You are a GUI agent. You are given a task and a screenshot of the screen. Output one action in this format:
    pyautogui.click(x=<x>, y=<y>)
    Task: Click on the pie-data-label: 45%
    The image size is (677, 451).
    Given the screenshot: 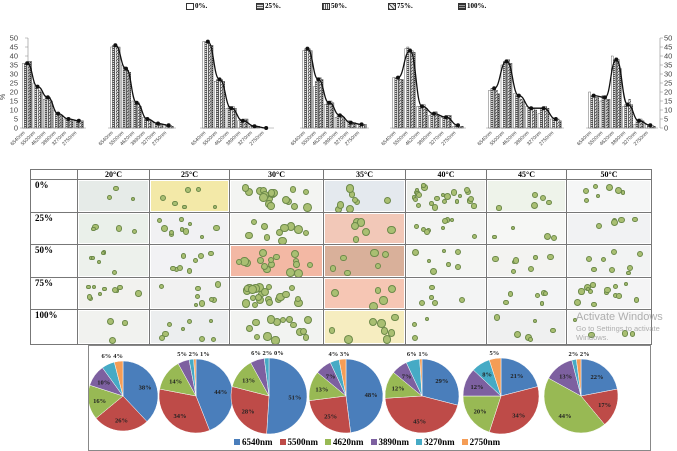 What is the action you would take?
    pyautogui.click(x=419, y=422)
    